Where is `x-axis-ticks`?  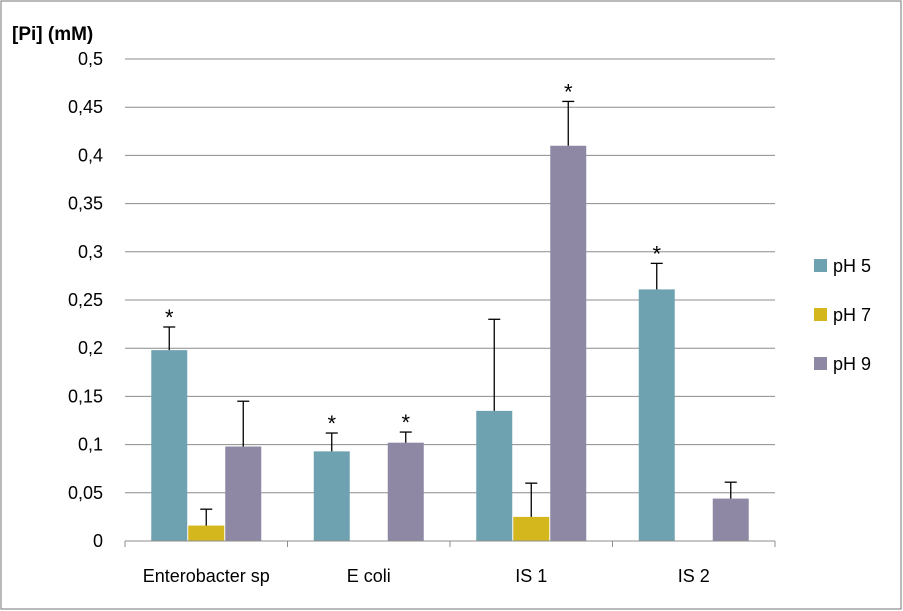
x-axis-ticks is located at coordinates (450, 544).